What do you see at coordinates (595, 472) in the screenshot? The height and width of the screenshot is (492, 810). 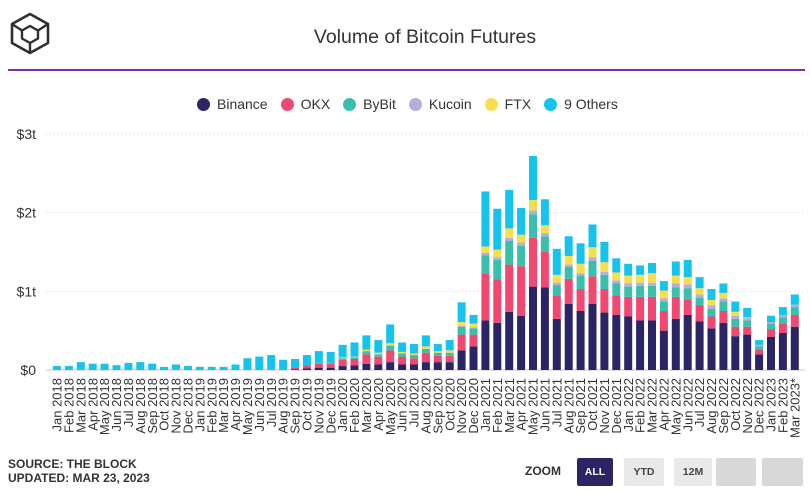 I see `zoom-all-button: ALL` at bounding box center [595, 472].